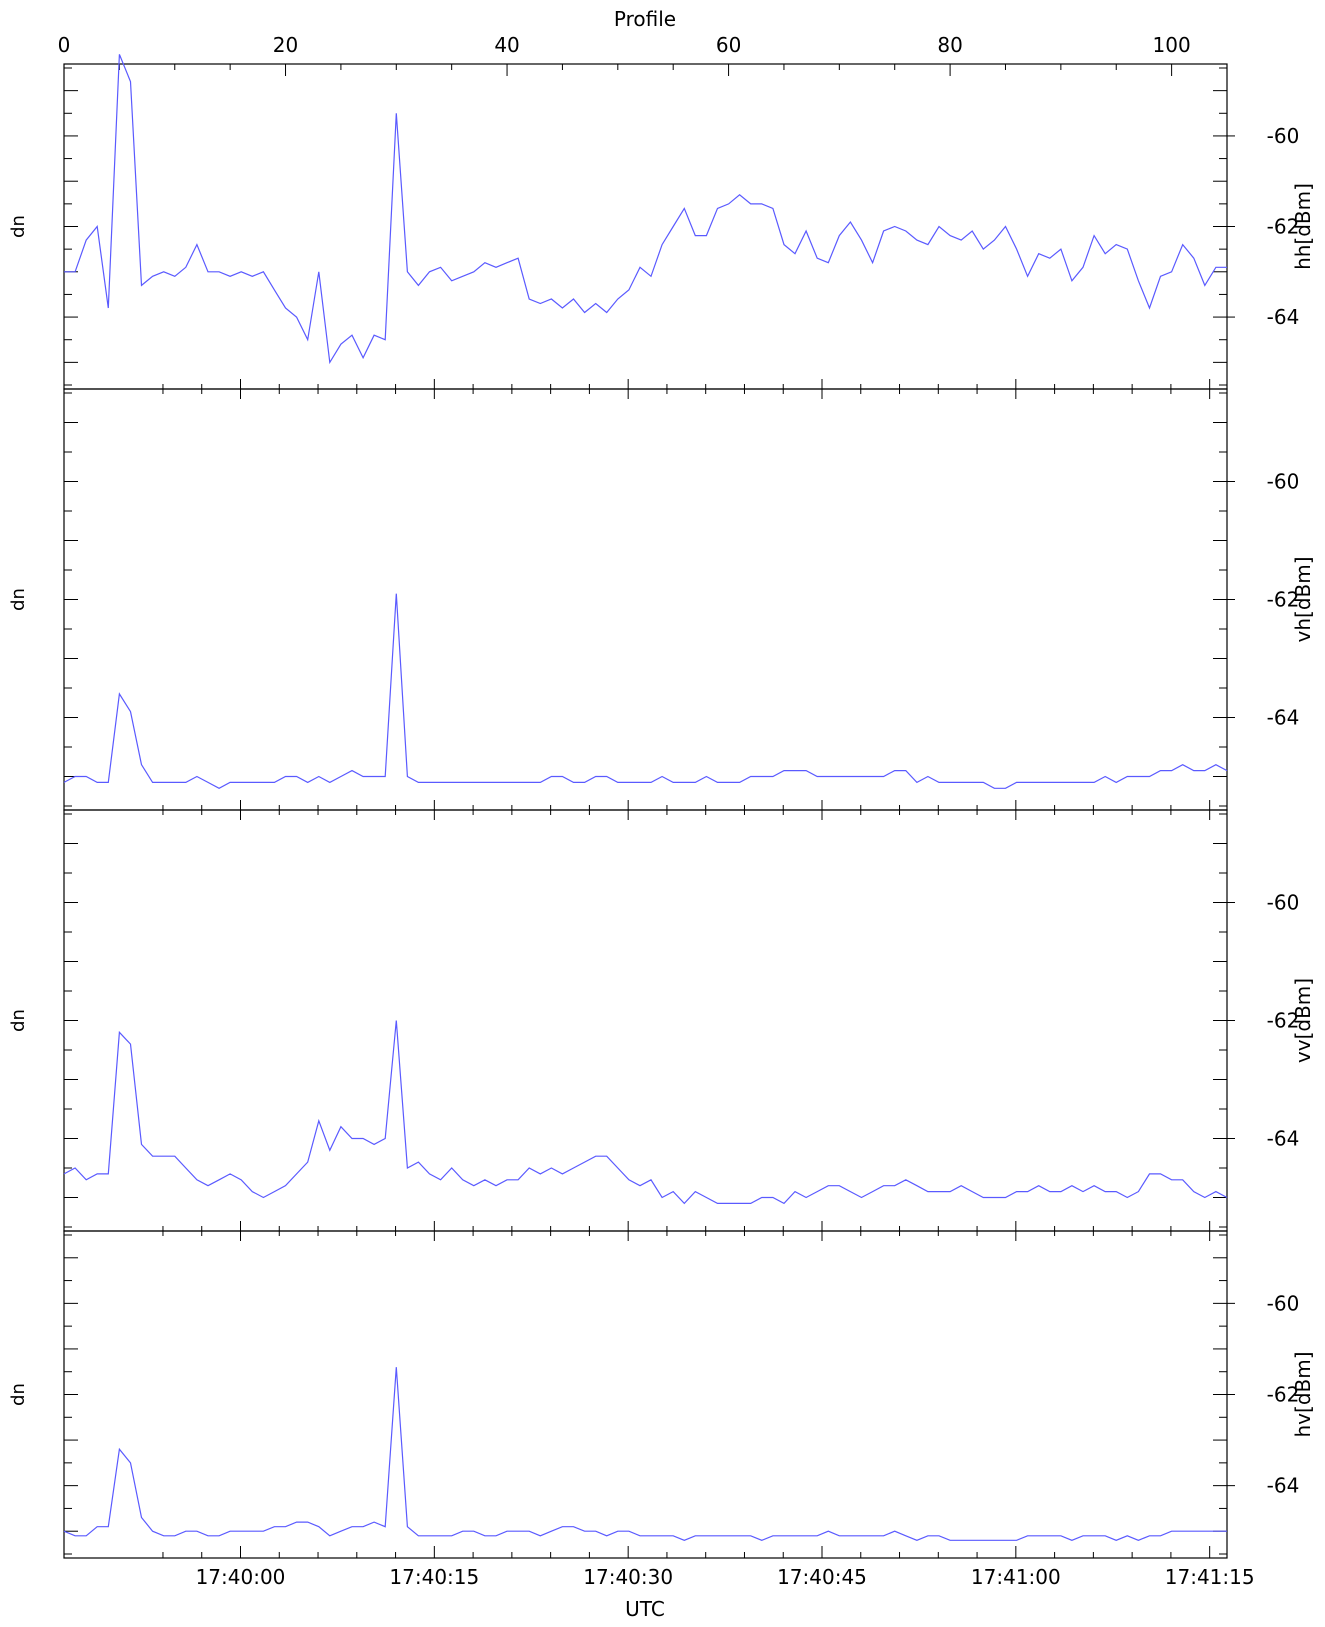 This screenshot has width=1325, height=1627. I want to click on bottom-tick-label: 17:41:15, so click(1210, 1577).